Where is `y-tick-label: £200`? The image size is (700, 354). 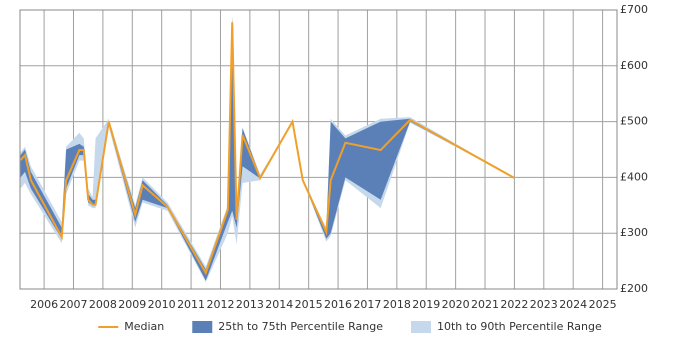
y-tick-label: £200 is located at coordinates (634, 288).